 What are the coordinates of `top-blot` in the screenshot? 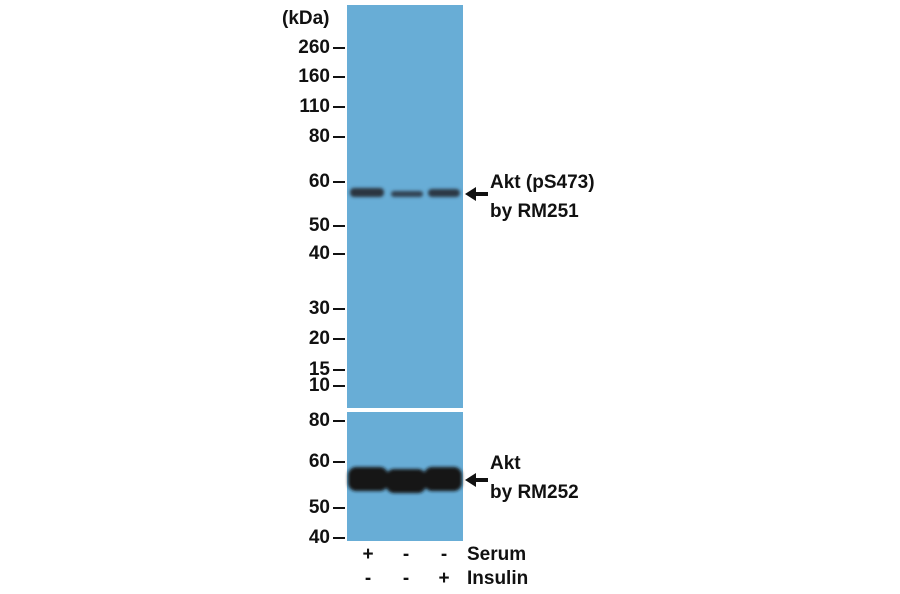 It's located at (405, 206).